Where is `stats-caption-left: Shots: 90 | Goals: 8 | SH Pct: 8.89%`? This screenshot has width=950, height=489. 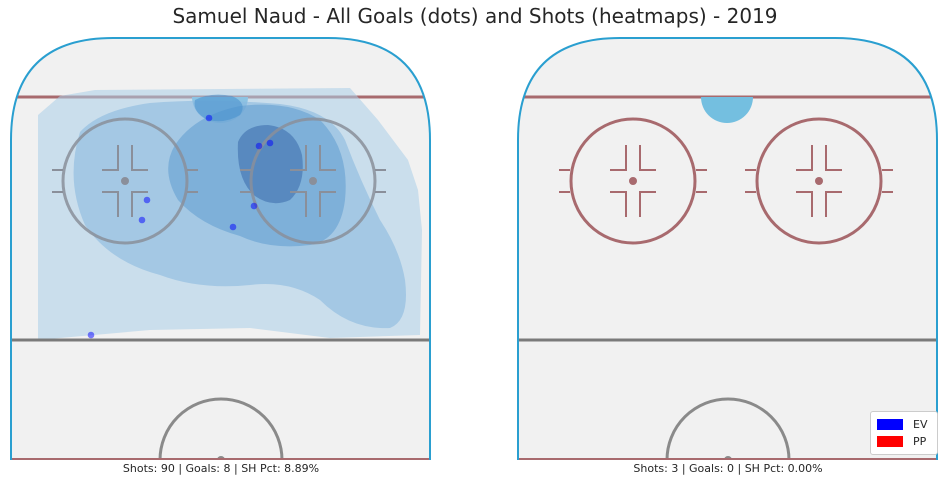
stats-caption-left: Shots: 90 | Goals: 8 | SH Pct: 8.89% is located at coordinates (221, 468).